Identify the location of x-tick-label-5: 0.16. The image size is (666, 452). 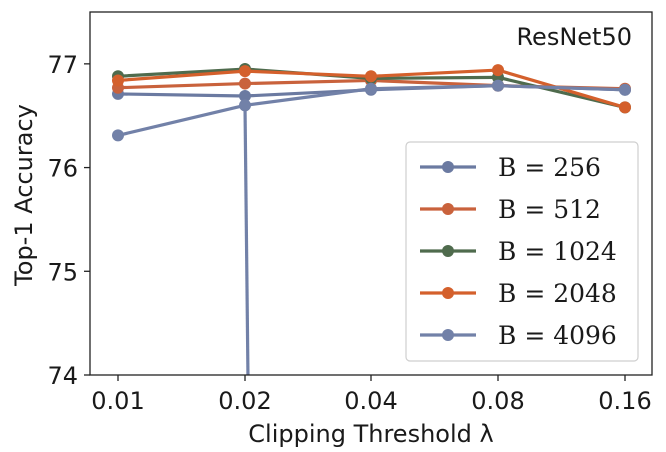
(624, 401).